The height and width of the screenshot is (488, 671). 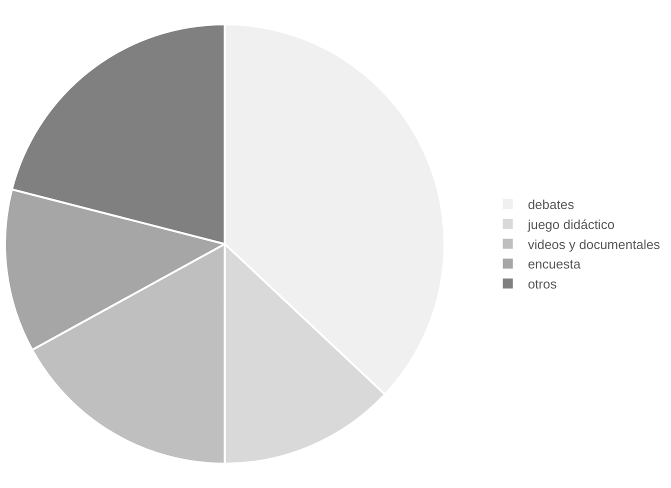 I want to click on legend-label: videos y documentales, so click(x=594, y=244).